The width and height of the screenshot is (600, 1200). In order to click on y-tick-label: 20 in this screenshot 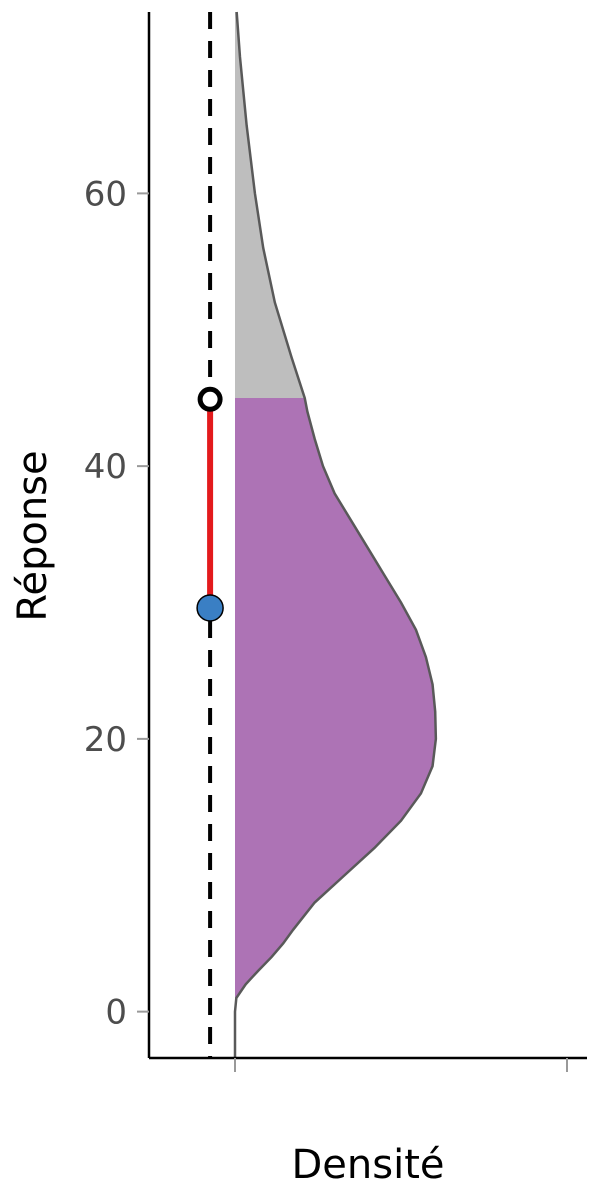, I will do `click(105, 740)`.